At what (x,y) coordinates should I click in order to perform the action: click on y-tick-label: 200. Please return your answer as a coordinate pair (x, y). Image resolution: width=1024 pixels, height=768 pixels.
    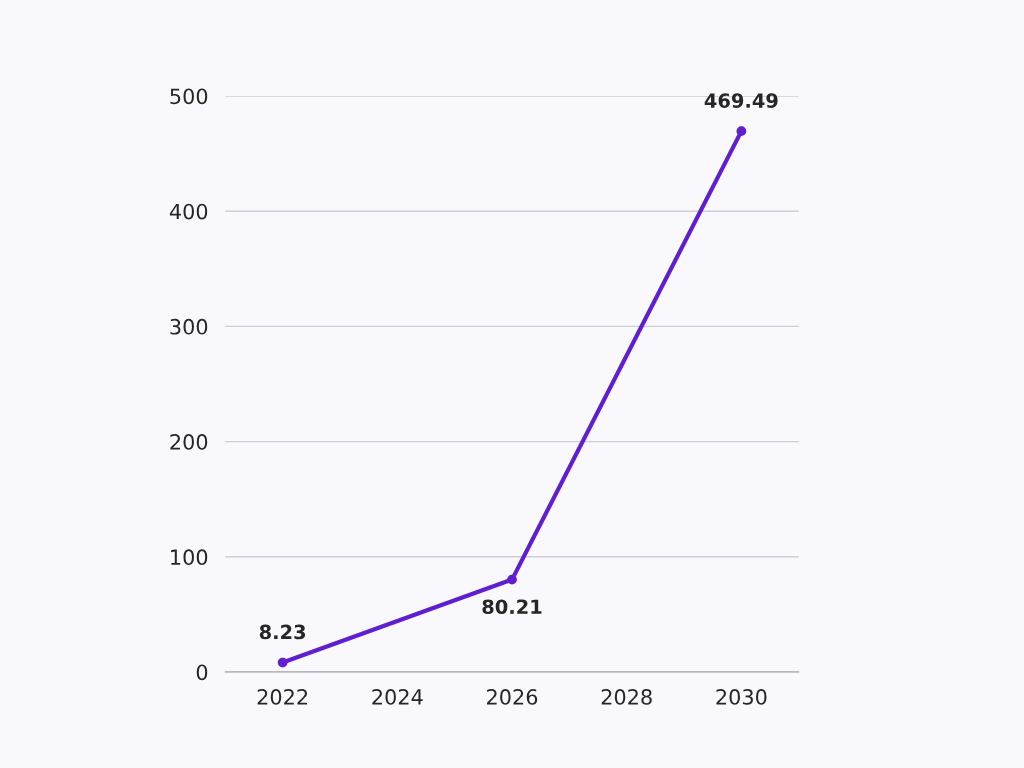
    Looking at the image, I should click on (189, 442).